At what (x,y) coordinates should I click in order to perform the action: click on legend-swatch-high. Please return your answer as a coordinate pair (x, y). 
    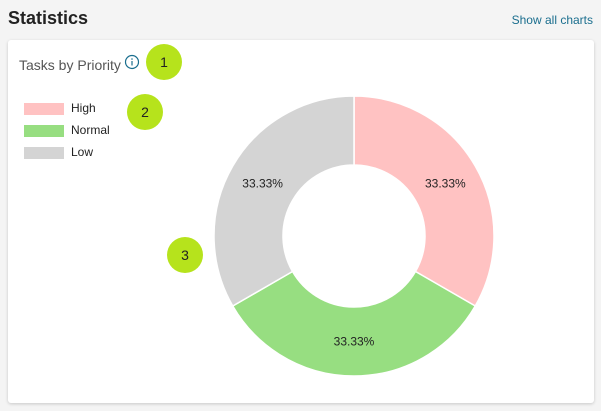
    Looking at the image, I should click on (44, 109).